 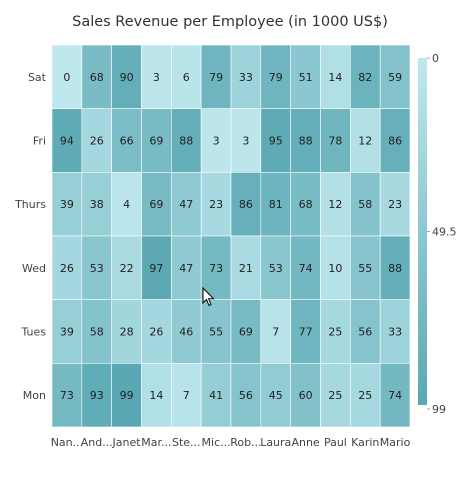 I want to click on cell-value-label: 21, so click(x=246, y=268).